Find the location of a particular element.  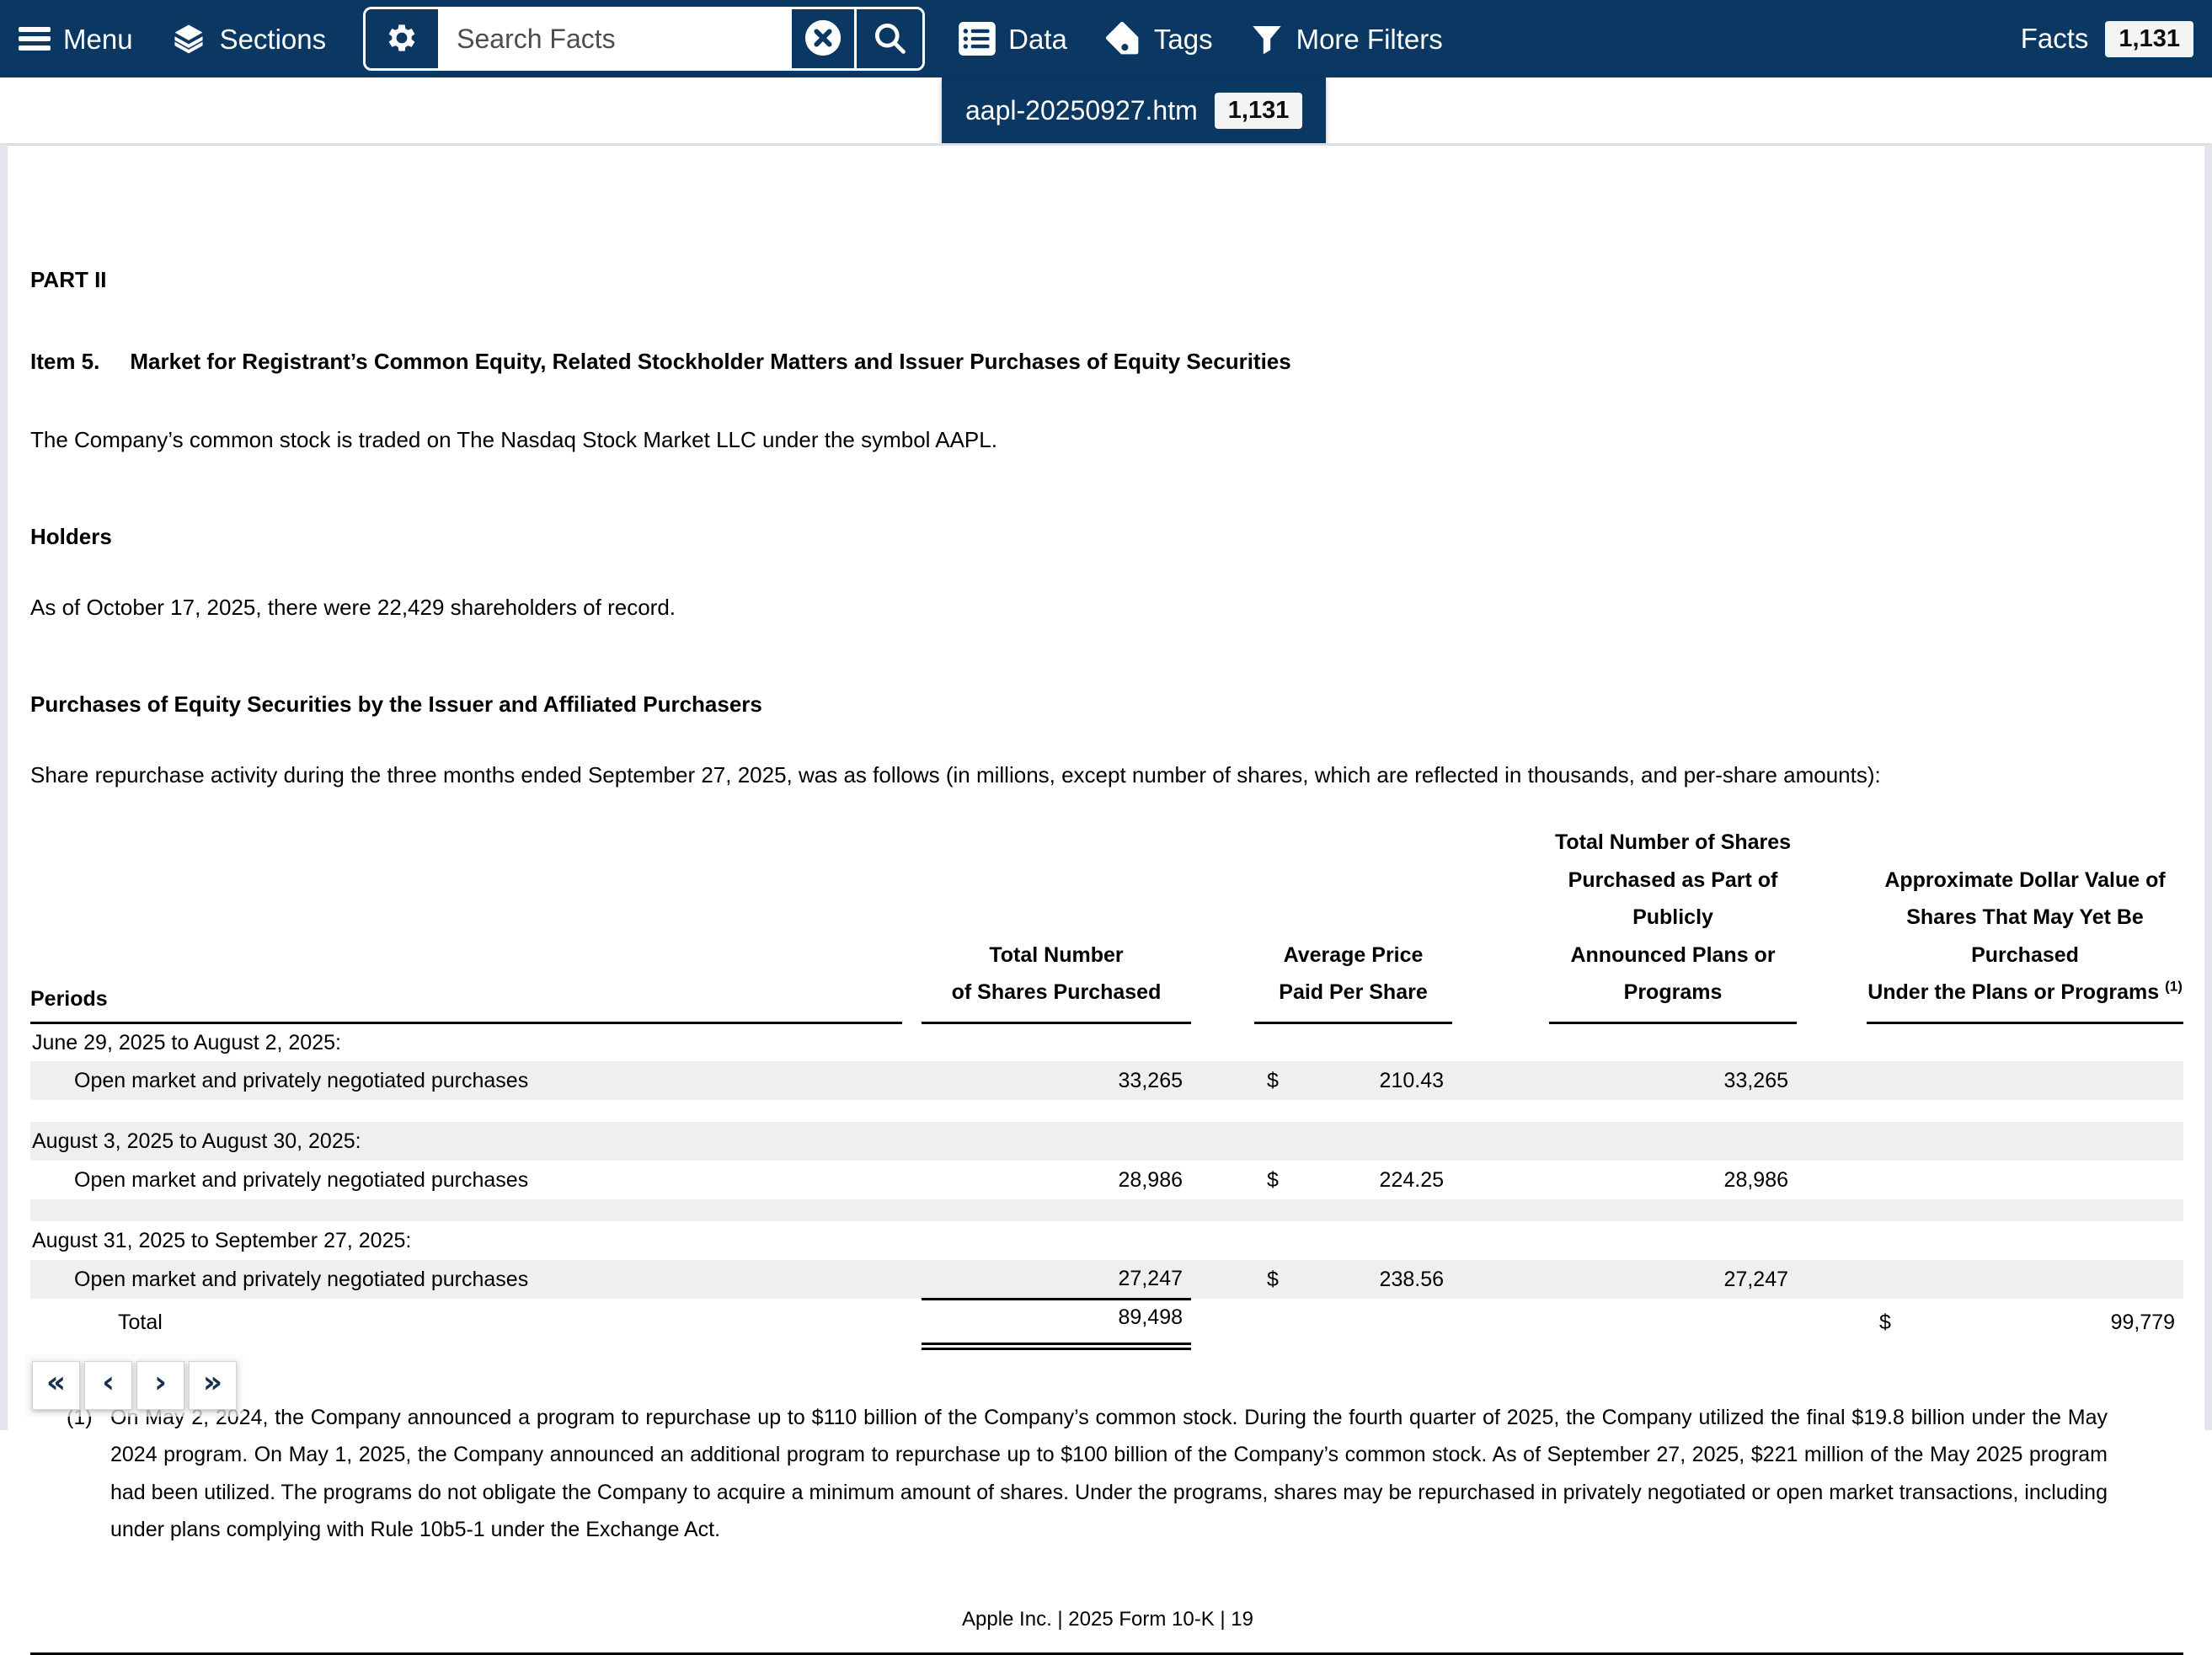

search-settings-button is located at coordinates (402, 38).